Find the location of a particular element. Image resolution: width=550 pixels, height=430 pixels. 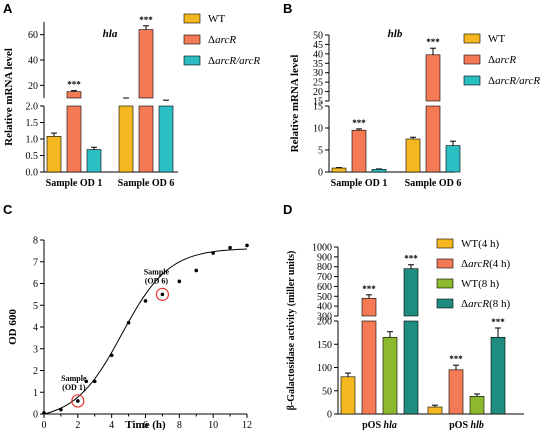

y-tick-label: 0.5 is located at coordinates (32, 156).